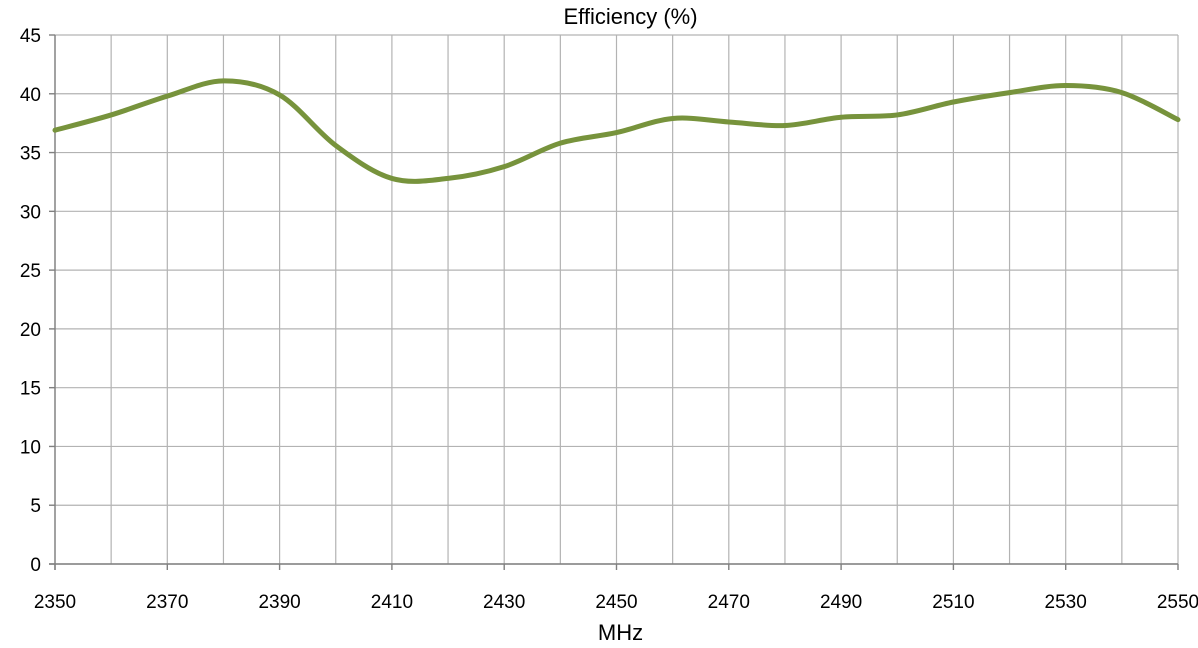 The height and width of the screenshot is (648, 1198). I want to click on x-tick-label: 2470, so click(729, 602).